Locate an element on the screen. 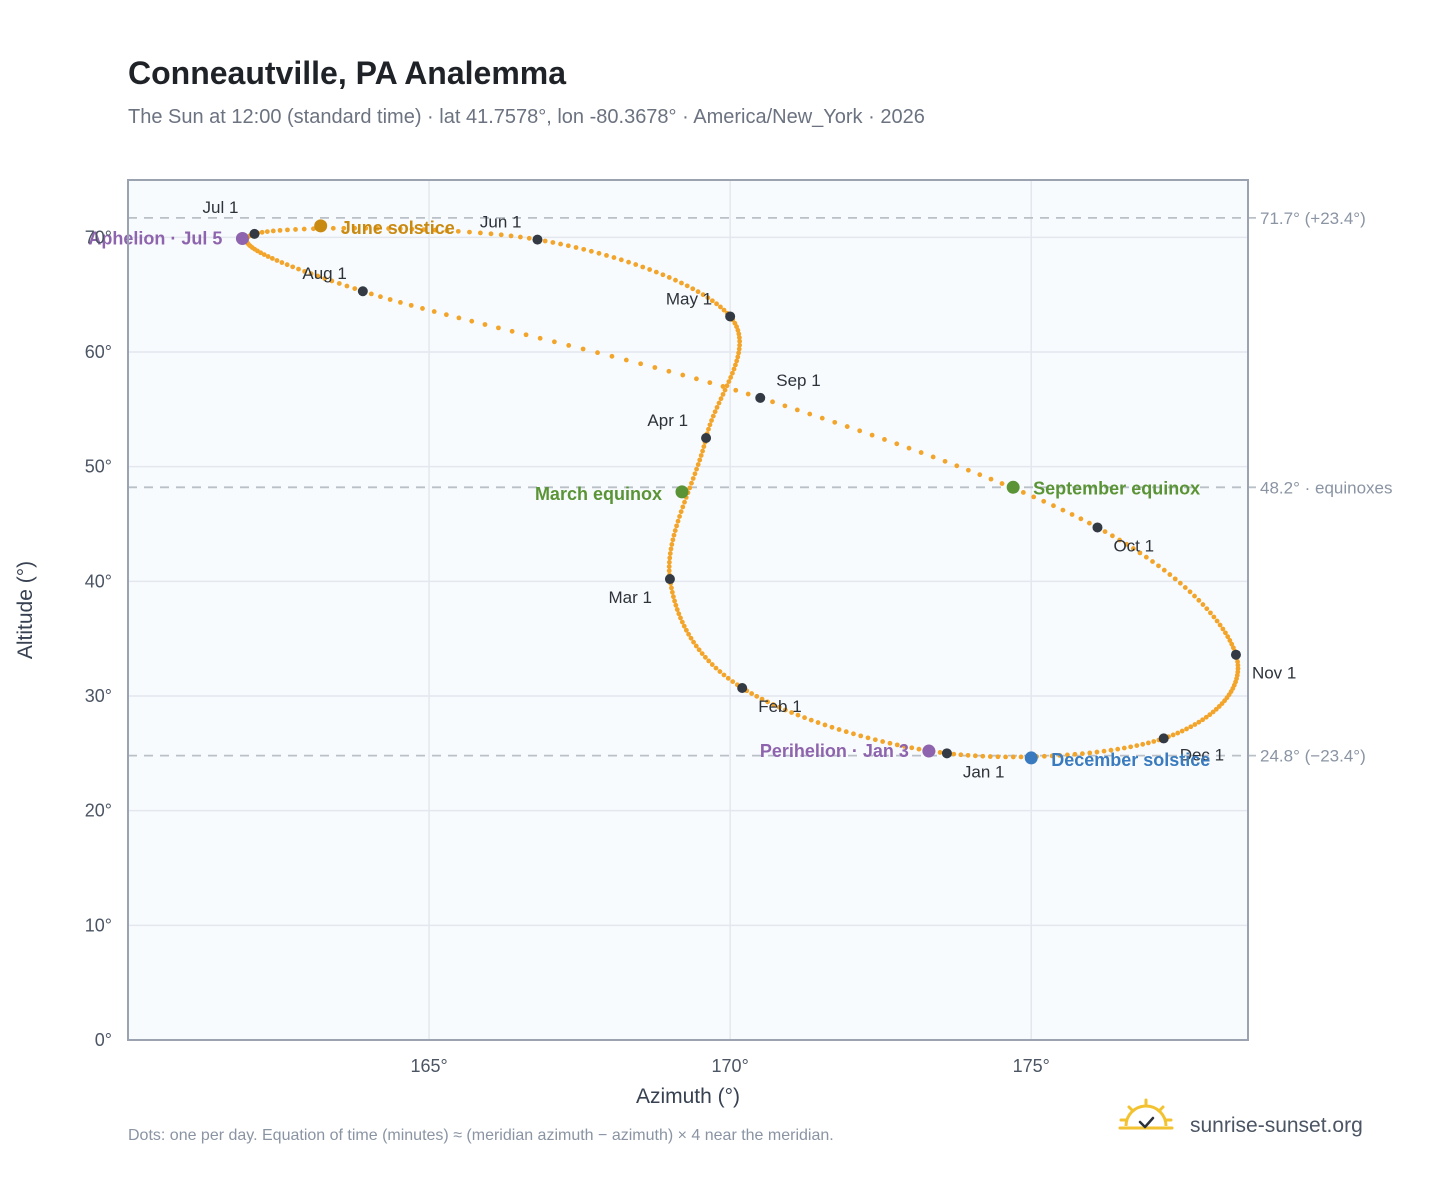  month-label: Mar 1 is located at coordinates (629, 597).